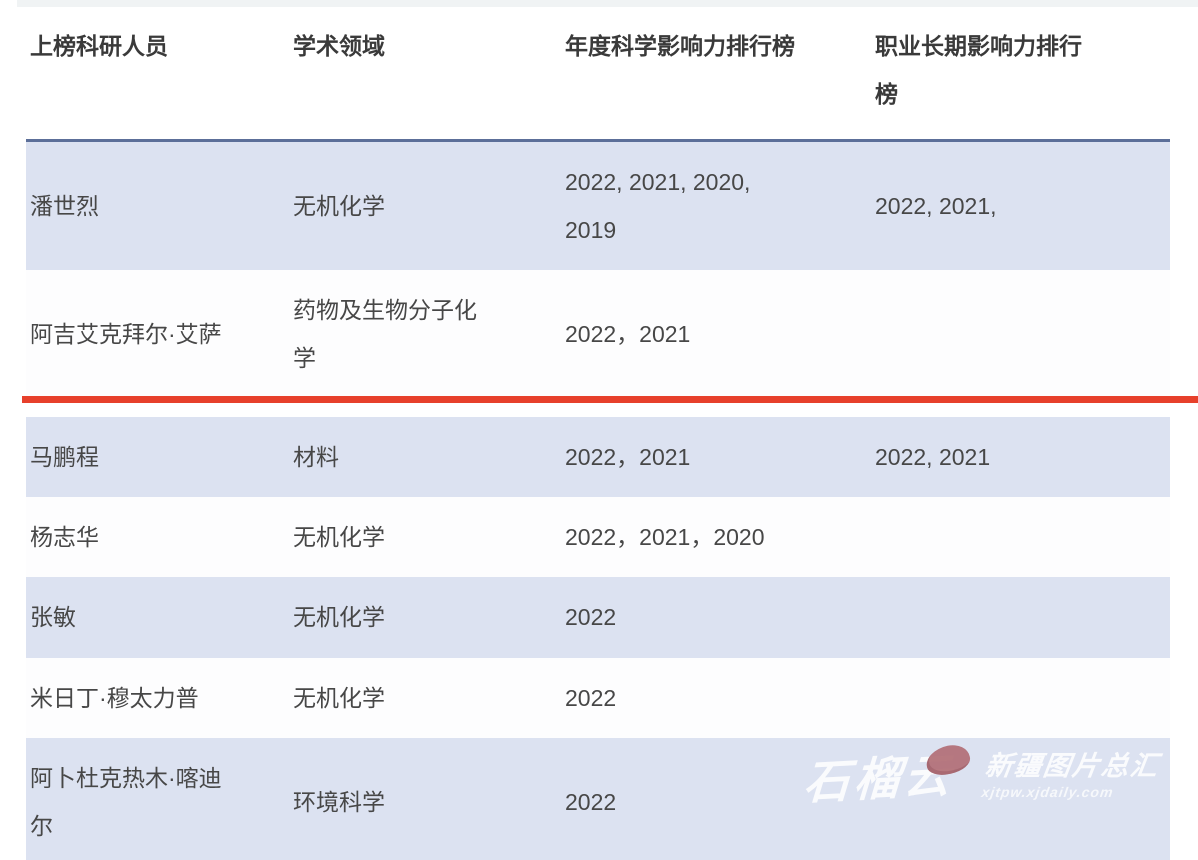  I want to click on table-row: 马鹏程 材料 2022，2021 2022, 2021, so click(598, 457).